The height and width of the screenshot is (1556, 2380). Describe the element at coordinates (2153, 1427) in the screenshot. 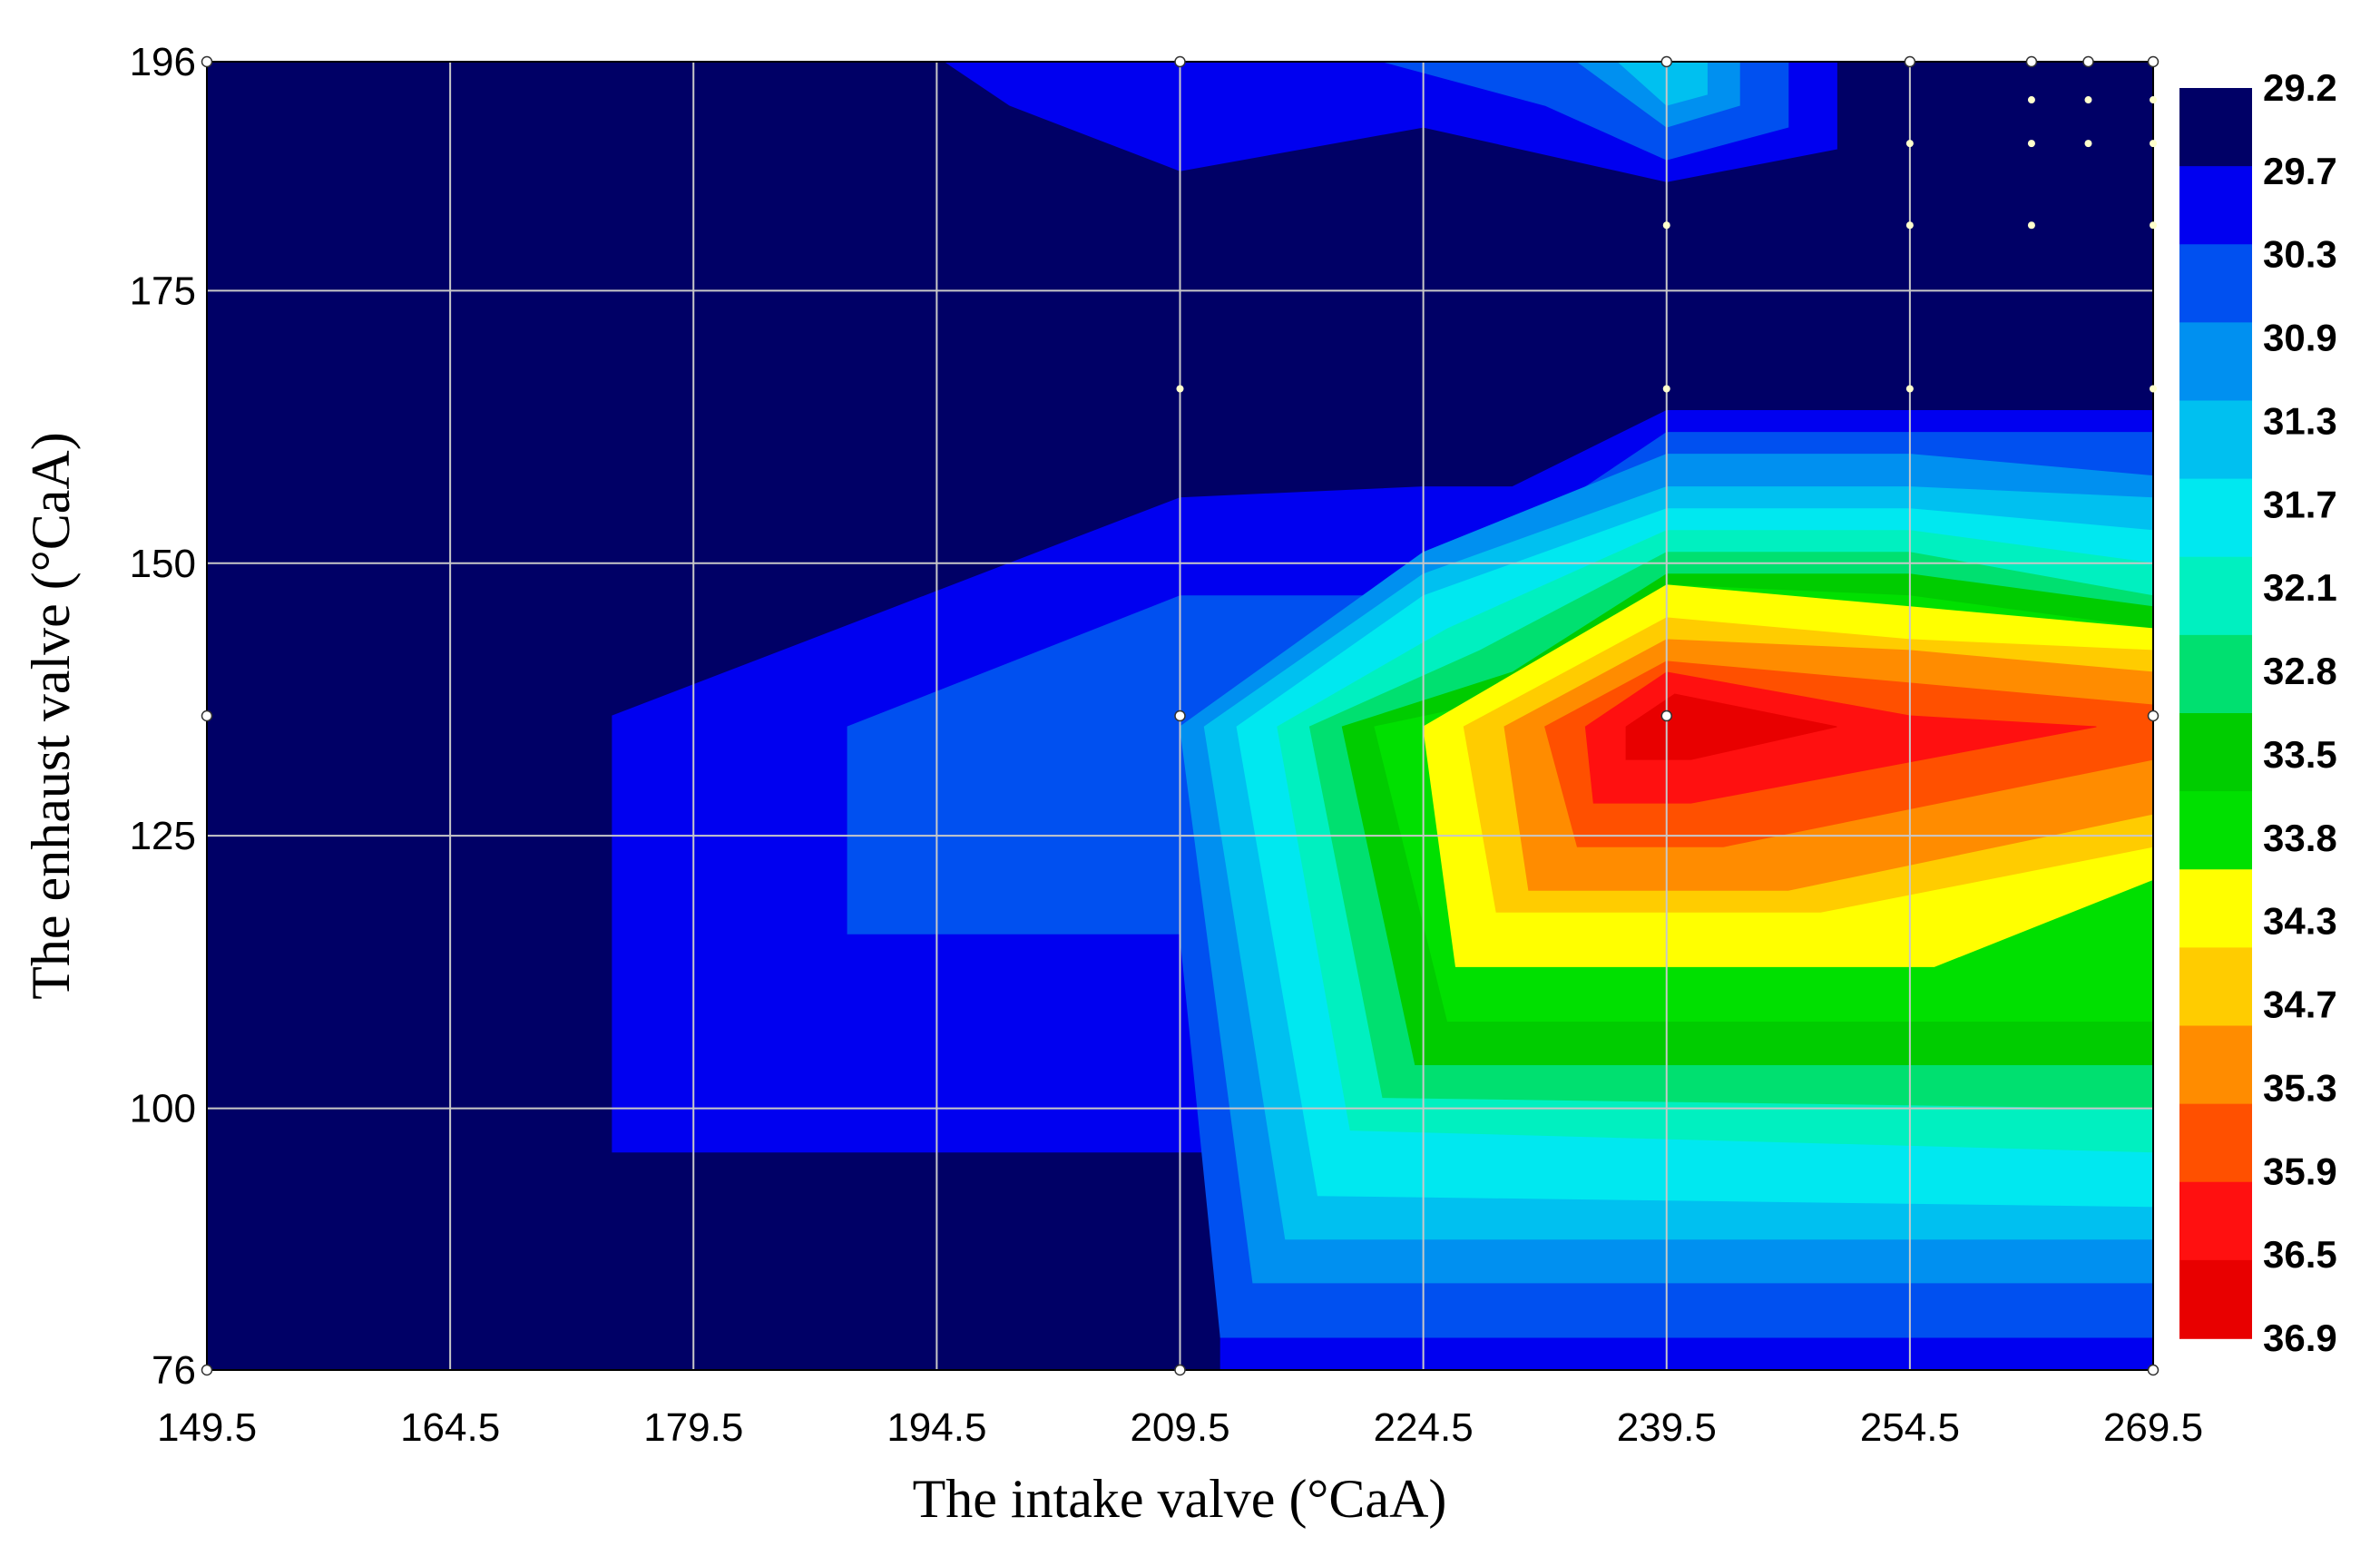

I see `x-tick-label-8: 269.5` at that location.